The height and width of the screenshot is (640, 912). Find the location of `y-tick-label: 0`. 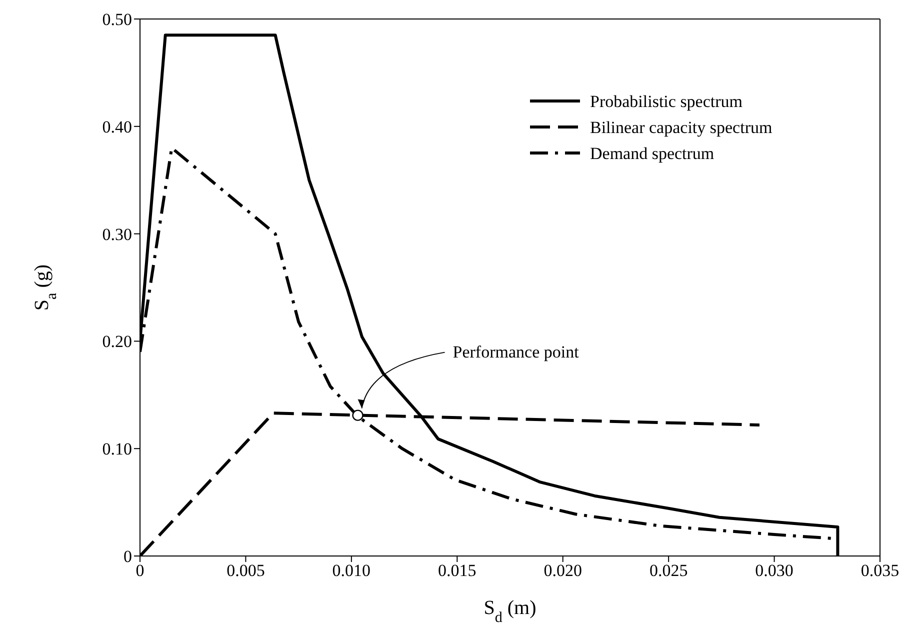

y-tick-label: 0 is located at coordinates (128, 556).